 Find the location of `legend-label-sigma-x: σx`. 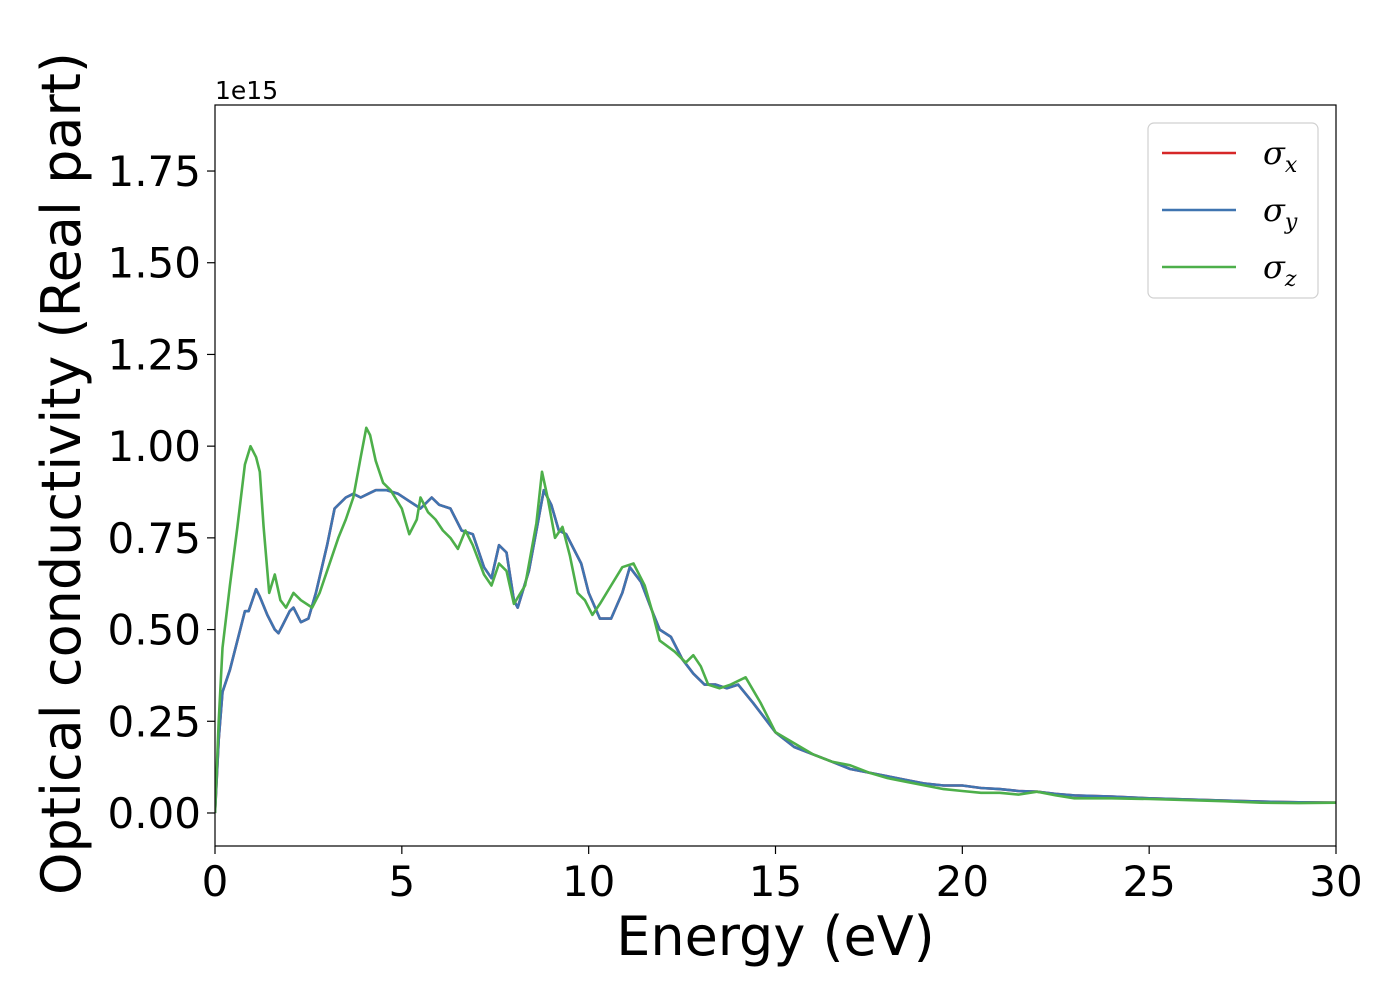

legend-label-sigma-x: σx is located at coordinates (1280, 156).